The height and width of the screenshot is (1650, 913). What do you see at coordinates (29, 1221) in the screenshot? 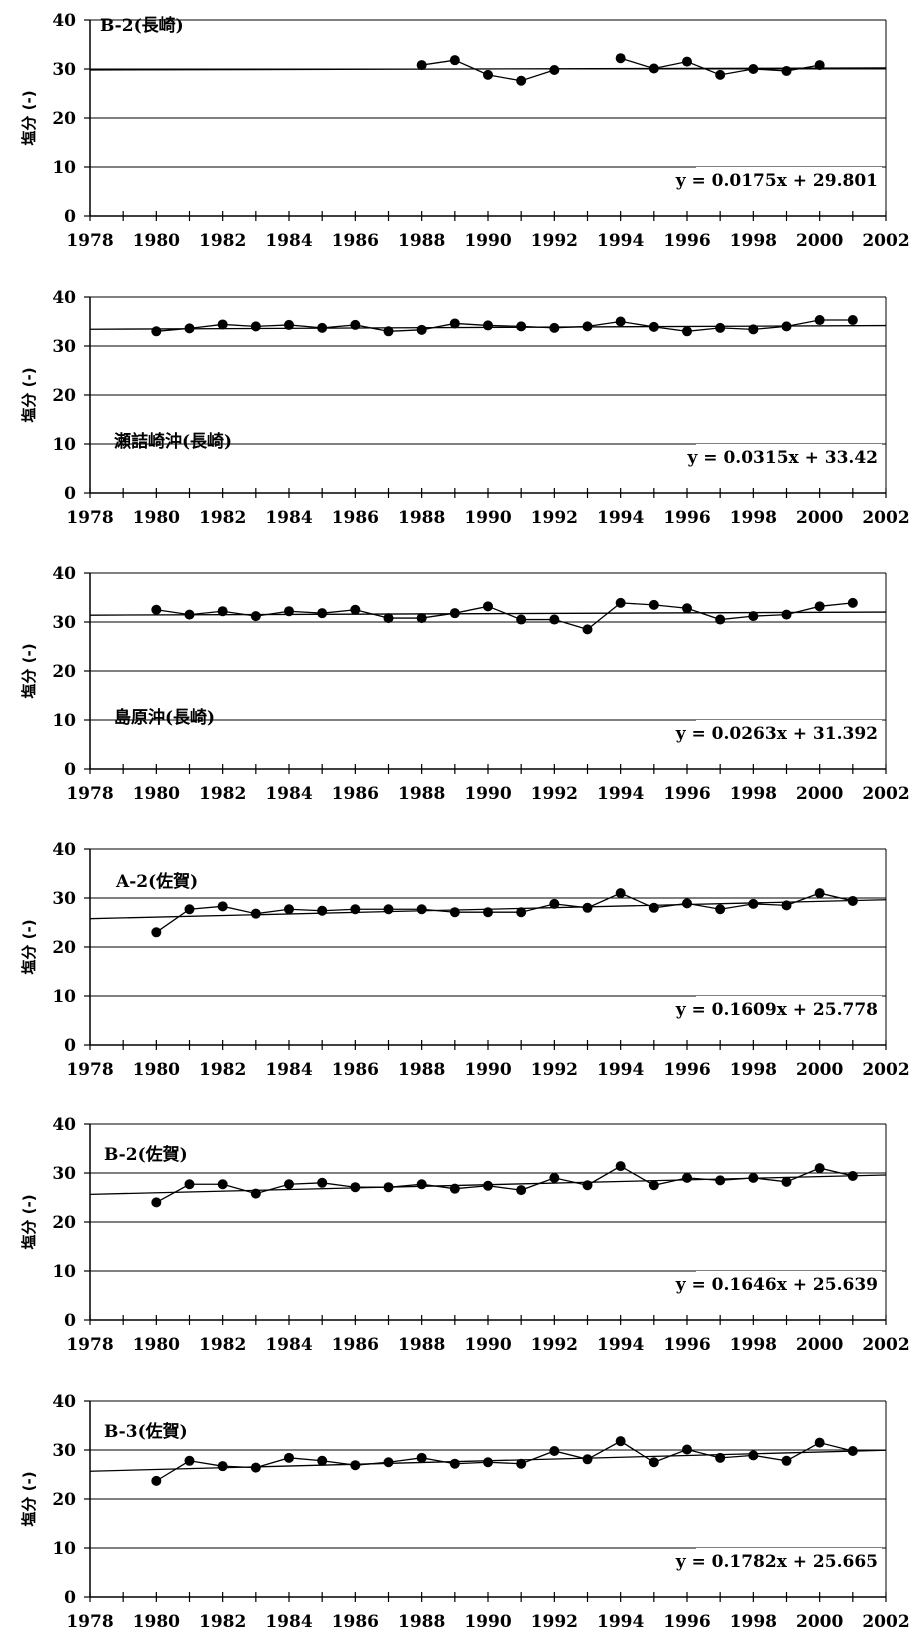
I see `y-axis-label: 塩分 (-)` at bounding box center [29, 1221].